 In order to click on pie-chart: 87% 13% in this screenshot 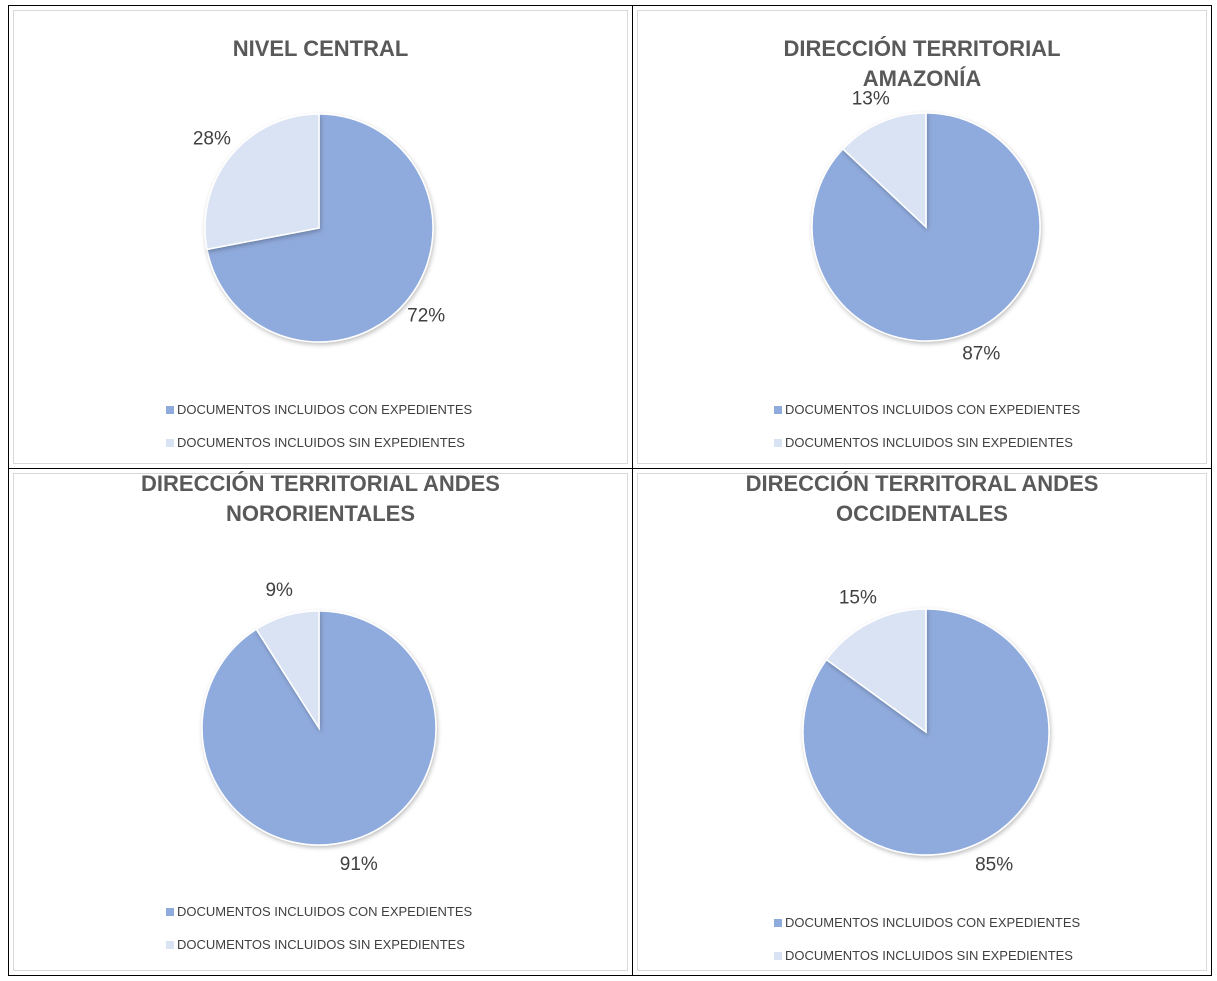, I will do `click(926, 226)`.